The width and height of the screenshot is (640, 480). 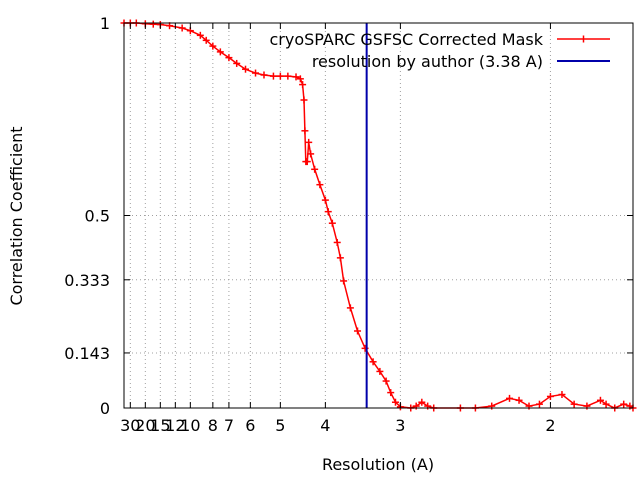 I want to click on legend-label-author-resolution: resolution by author (3.38 A), so click(x=427, y=61).